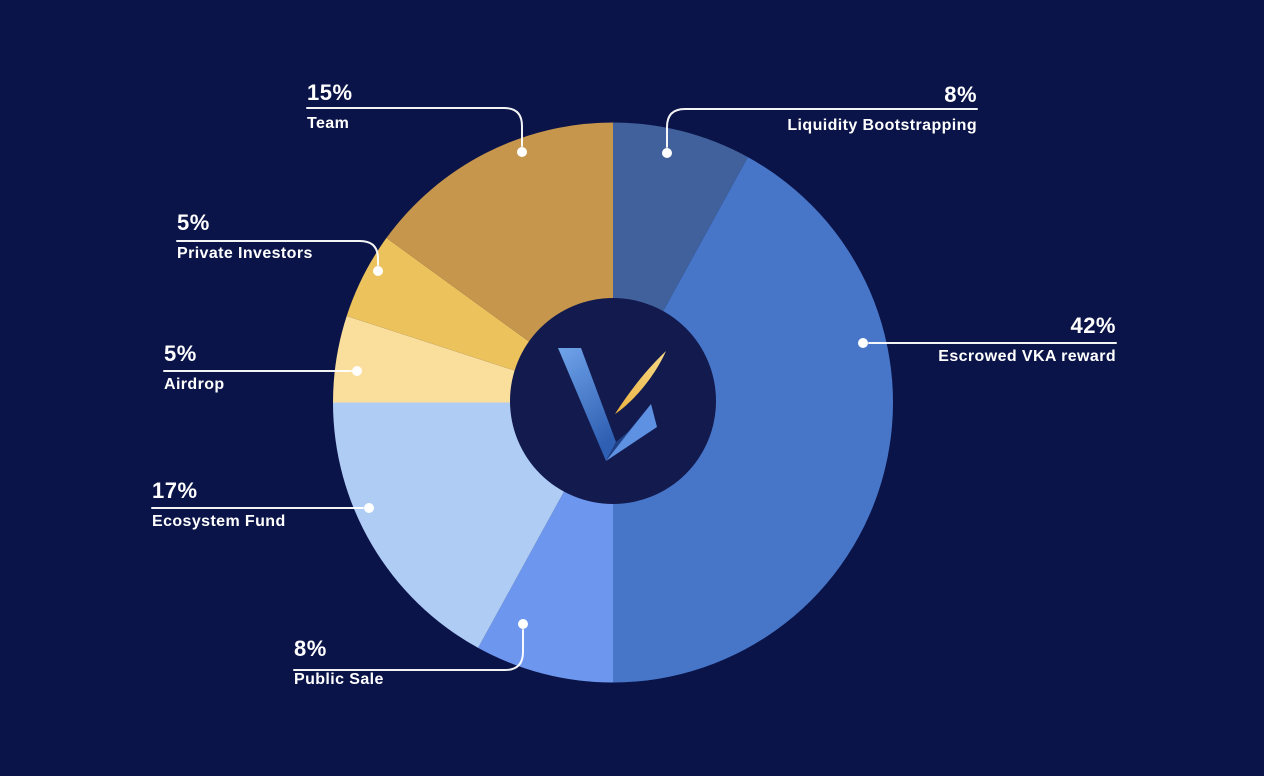  I want to click on leader-dot-public-sale, so click(523, 624).